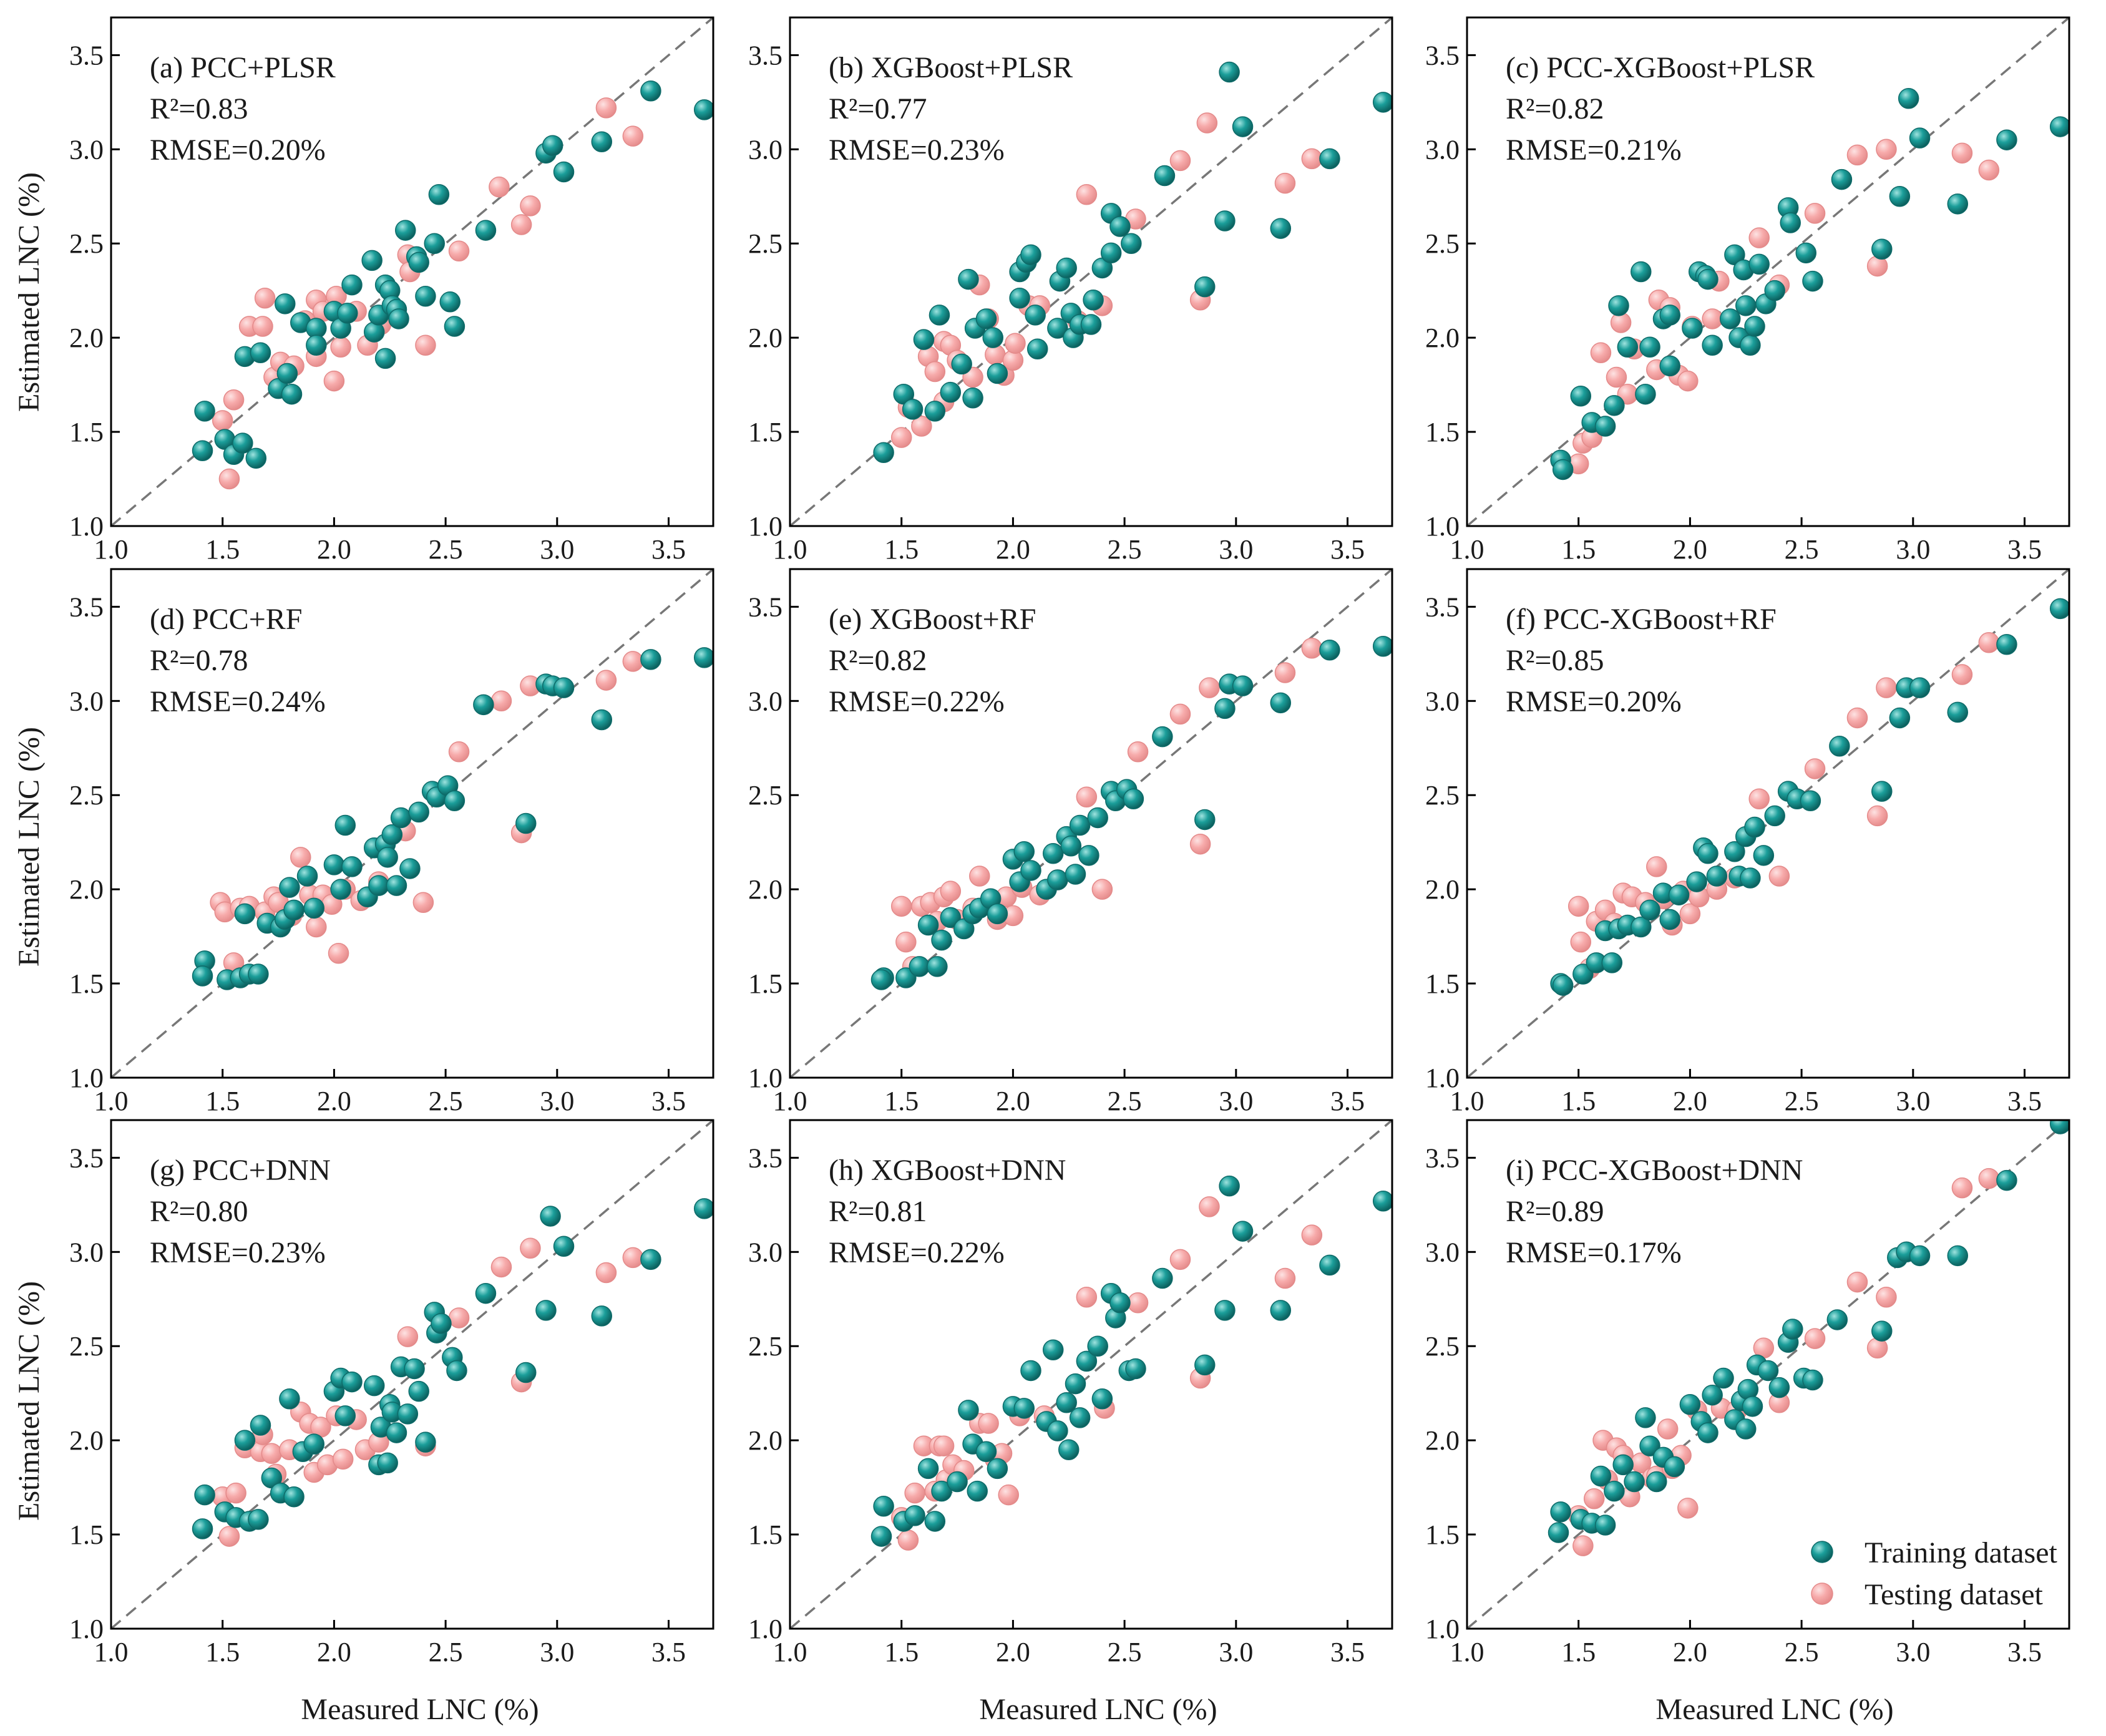  Describe the element at coordinates (1660, 67) in the screenshot. I see `panel-title: (c) PCC-XGBoost+PLSR` at that location.